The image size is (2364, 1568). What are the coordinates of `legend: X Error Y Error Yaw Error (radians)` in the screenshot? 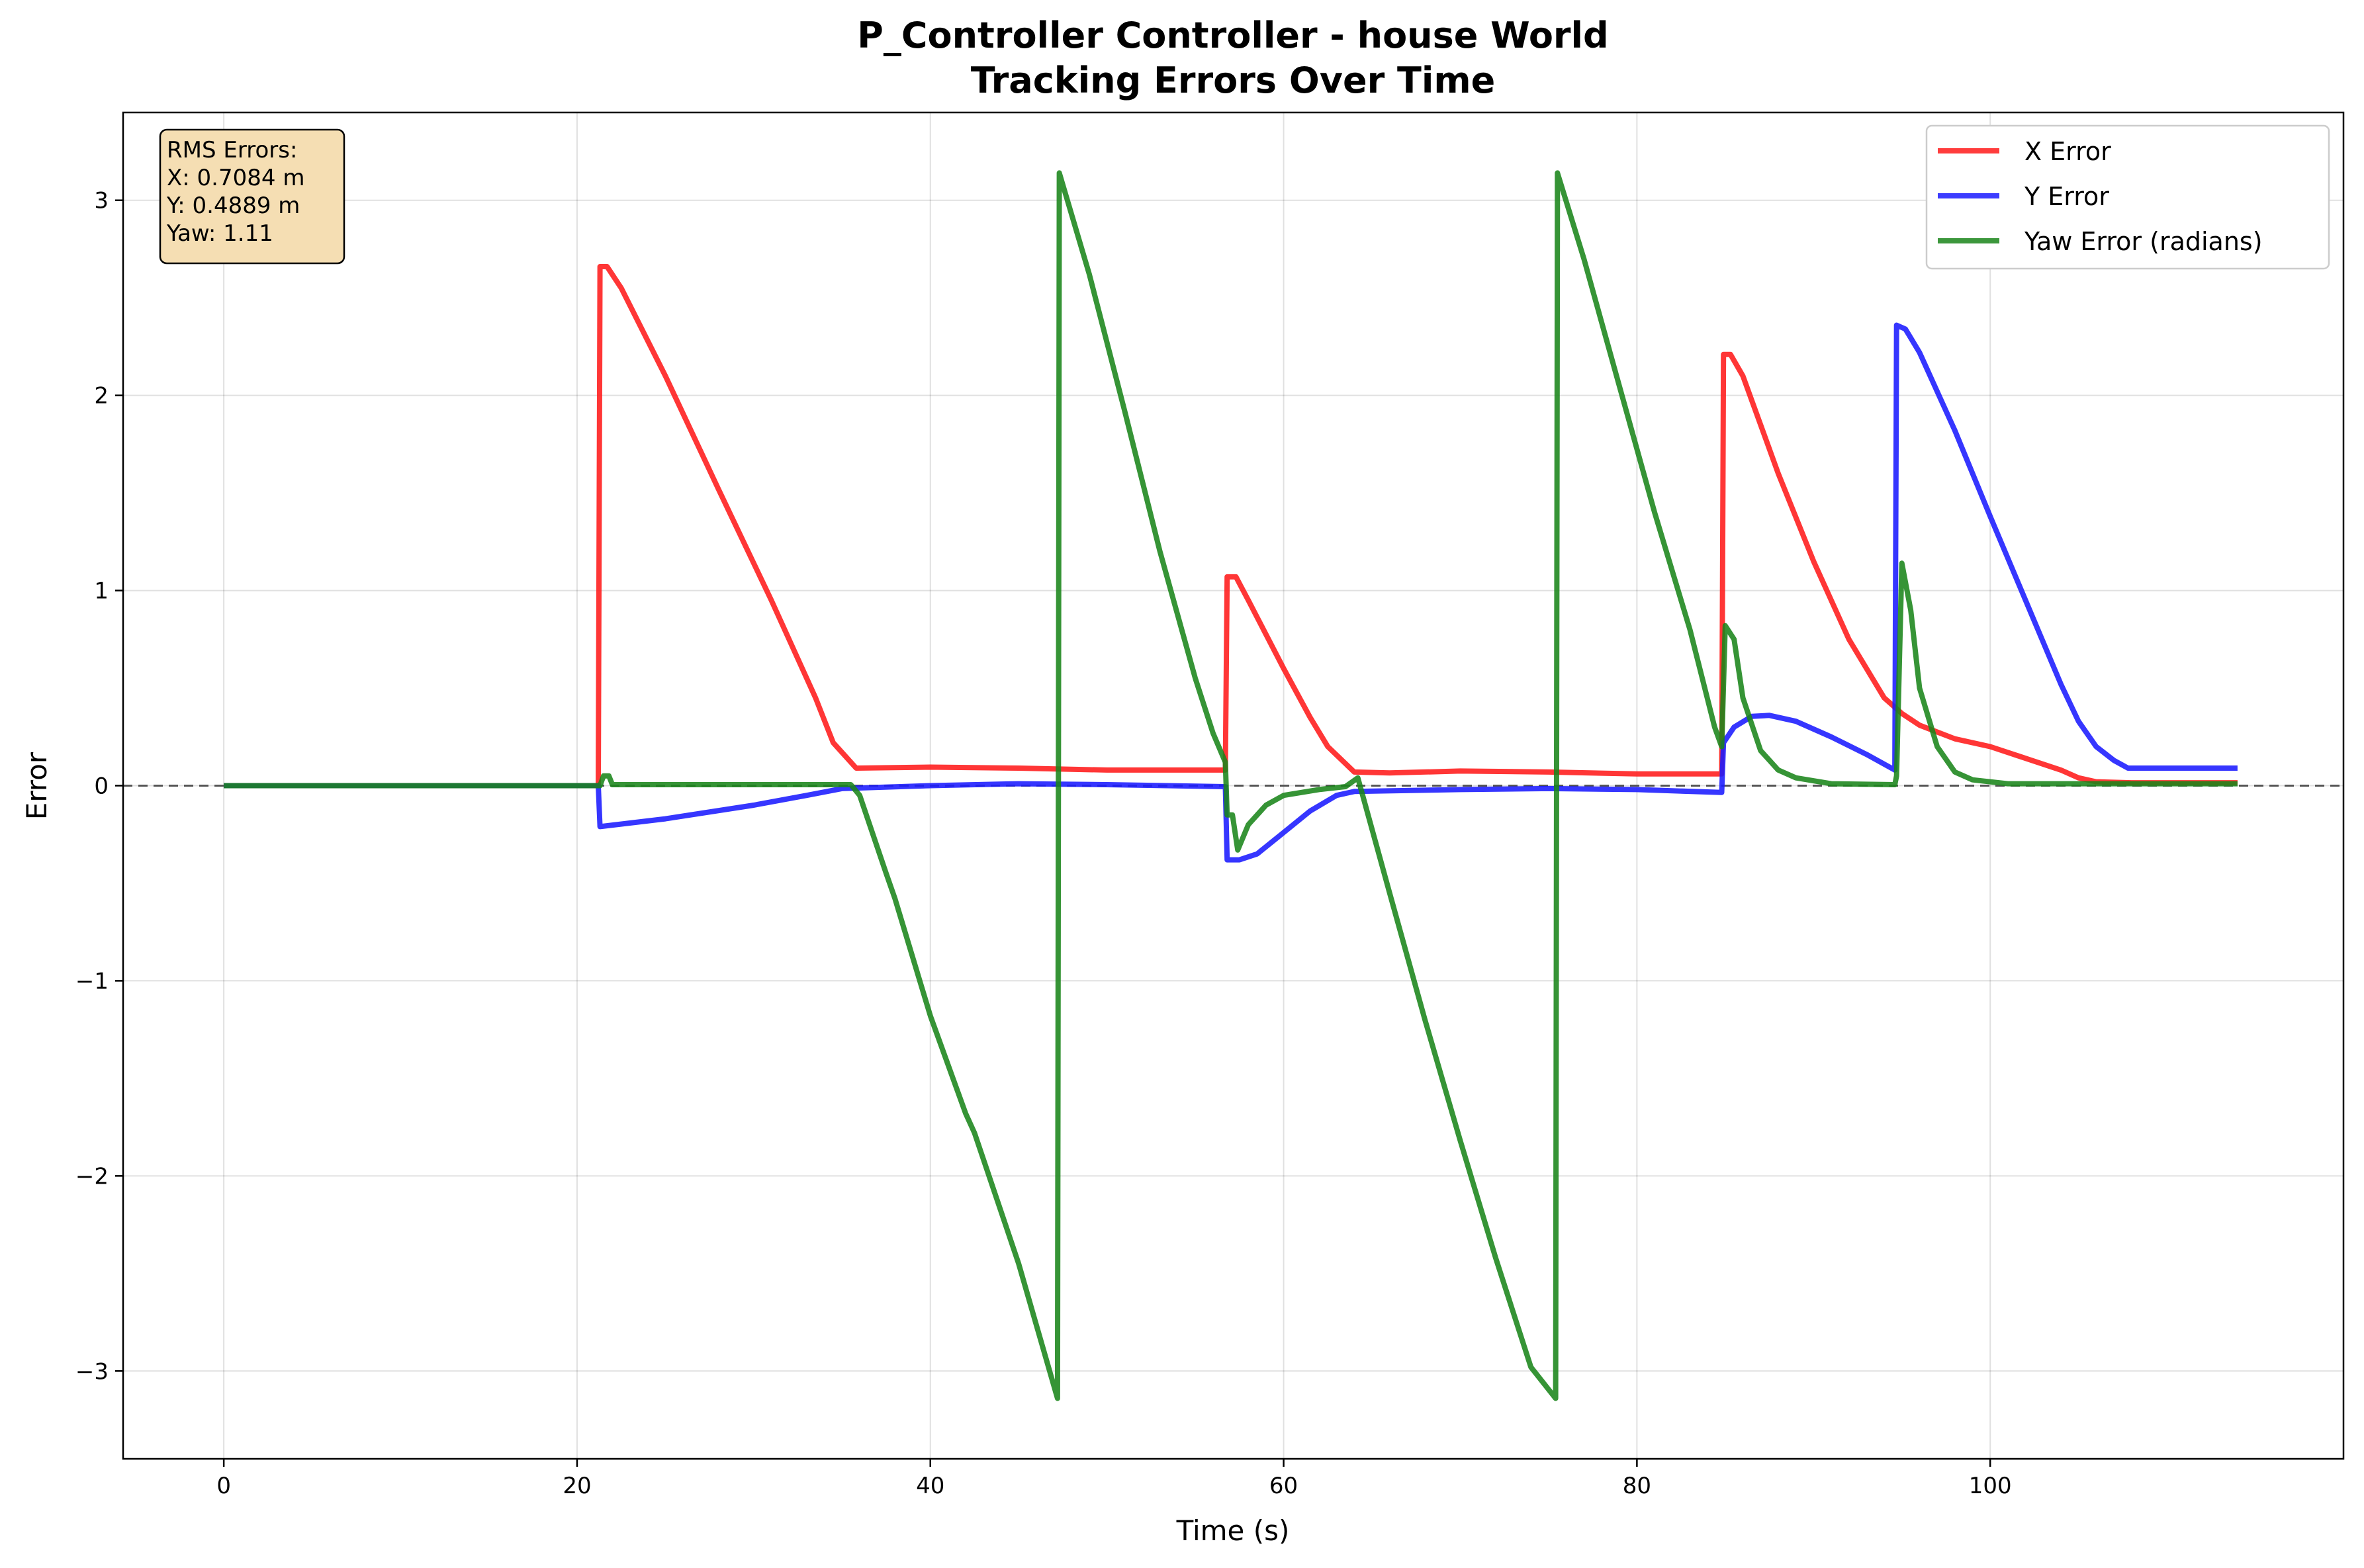 It's located at (2127, 197).